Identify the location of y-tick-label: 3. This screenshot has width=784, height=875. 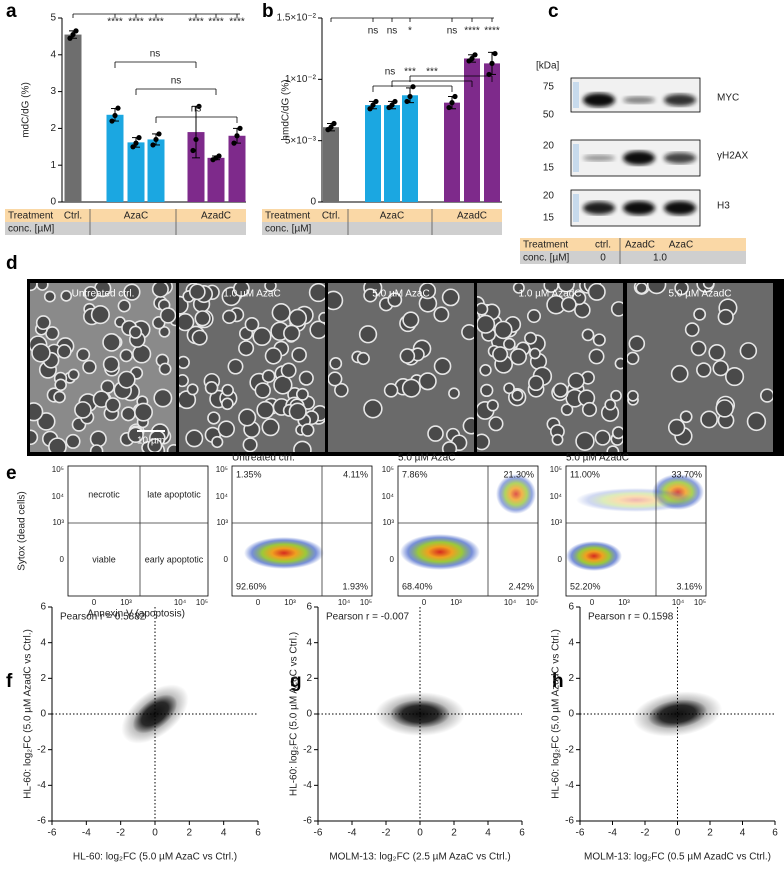
(53, 91).